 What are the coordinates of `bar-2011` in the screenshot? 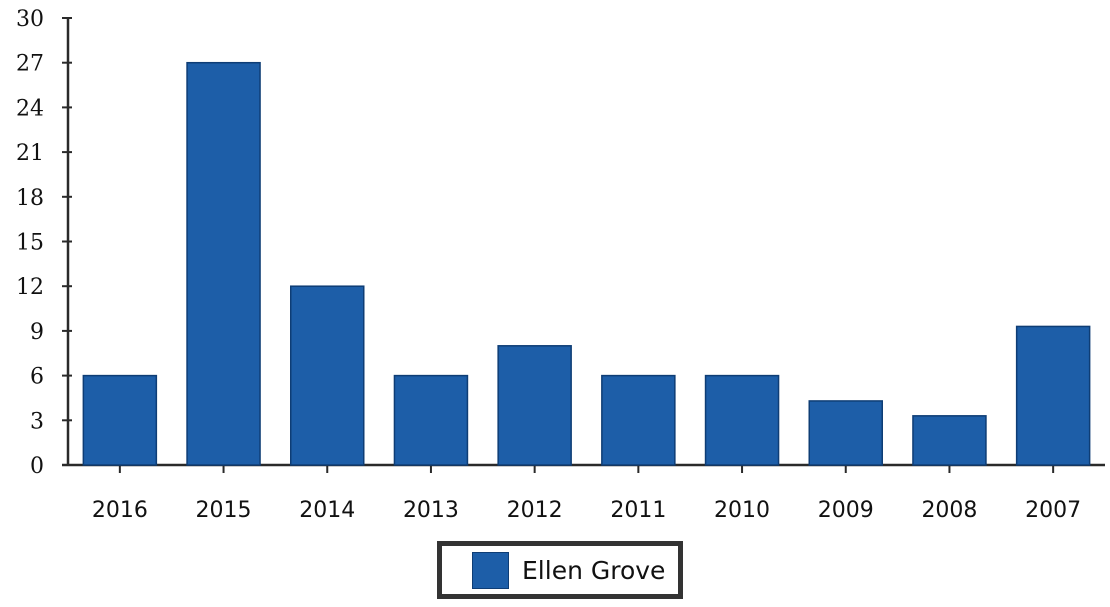 It's located at (638, 420).